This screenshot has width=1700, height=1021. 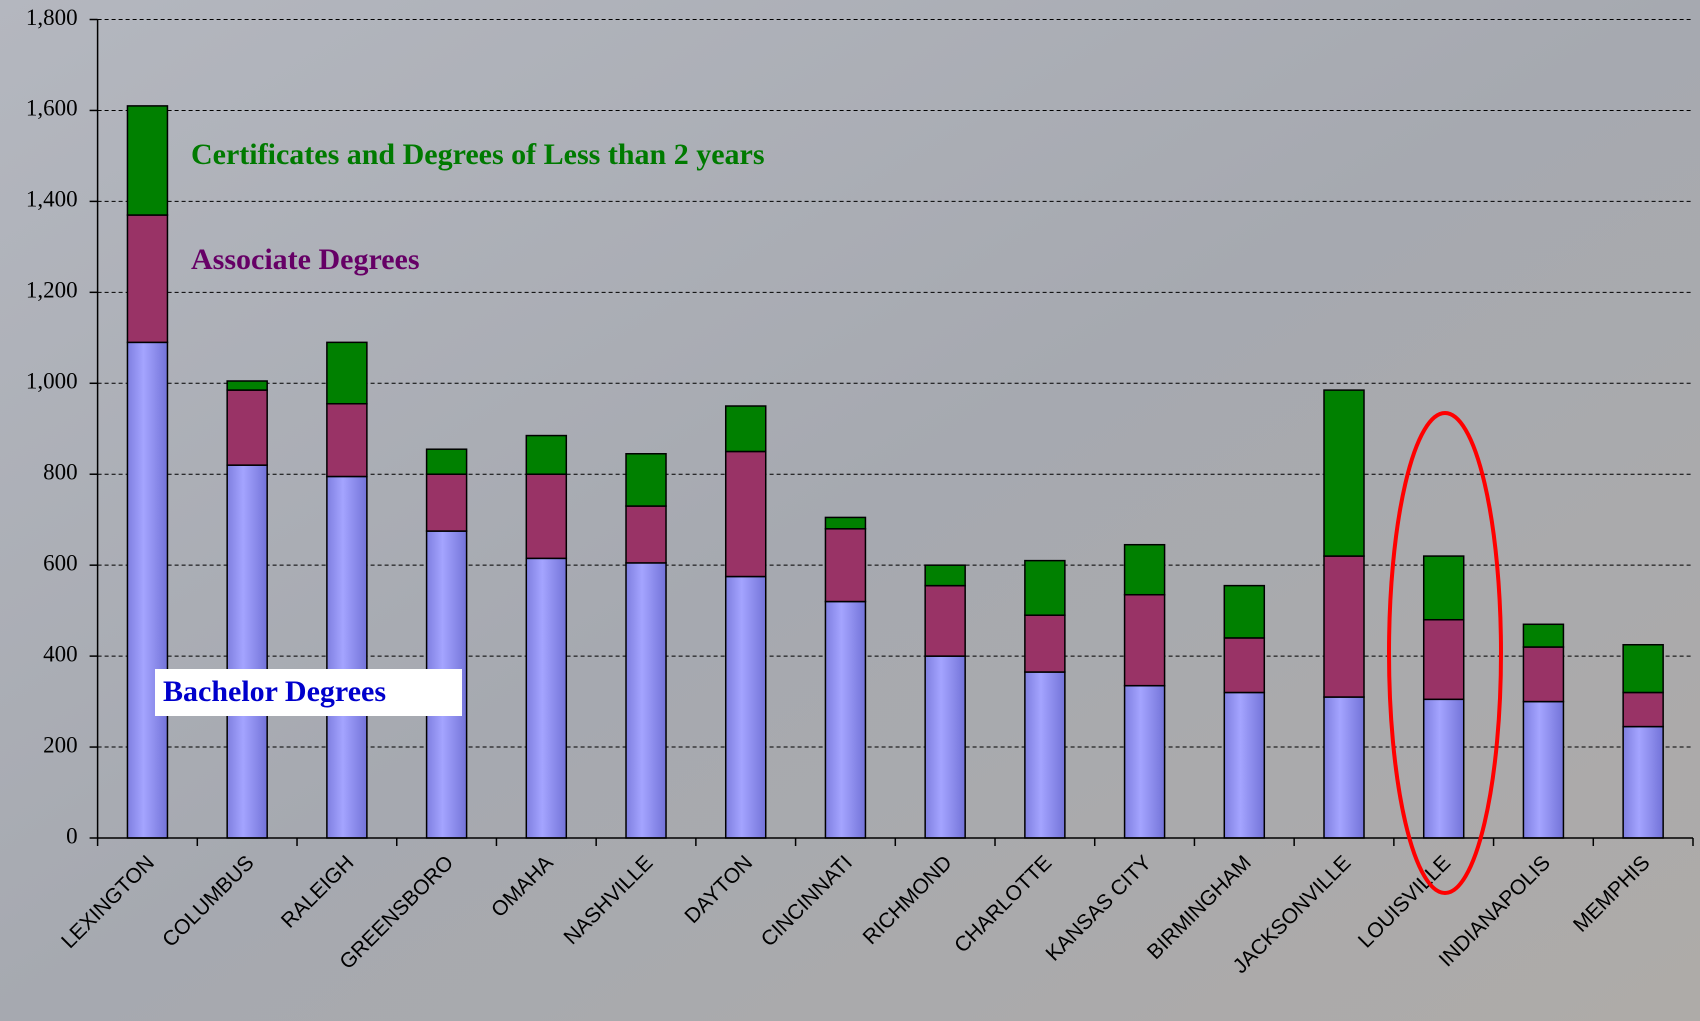 What do you see at coordinates (60, 653) in the screenshot?
I see `y-tick-label: 400` at bounding box center [60, 653].